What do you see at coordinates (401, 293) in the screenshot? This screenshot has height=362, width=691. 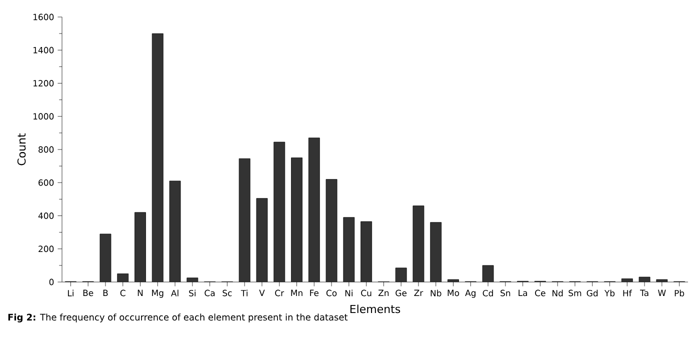 I see `x-tick-label: Ge` at bounding box center [401, 293].